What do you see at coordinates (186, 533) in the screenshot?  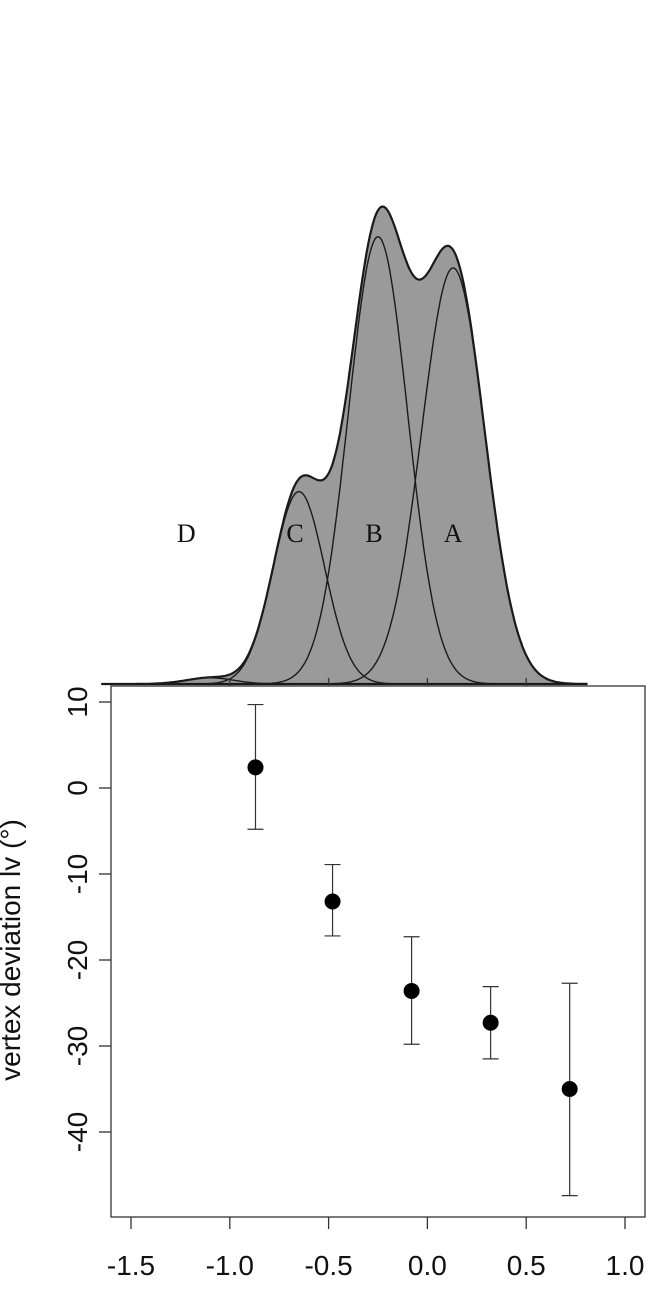 I see `component-label-d: D` at bounding box center [186, 533].